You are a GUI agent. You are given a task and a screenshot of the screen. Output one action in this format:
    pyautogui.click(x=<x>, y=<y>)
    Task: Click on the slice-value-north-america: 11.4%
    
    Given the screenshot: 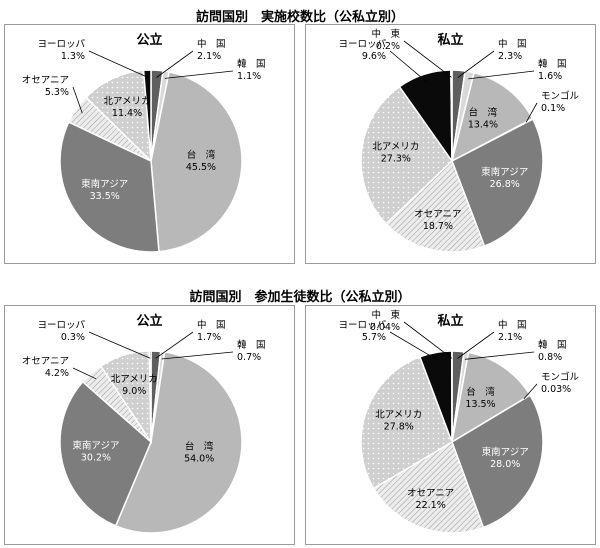 What is the action you would take?
    pyautogui.click(x=127, y=113)
    